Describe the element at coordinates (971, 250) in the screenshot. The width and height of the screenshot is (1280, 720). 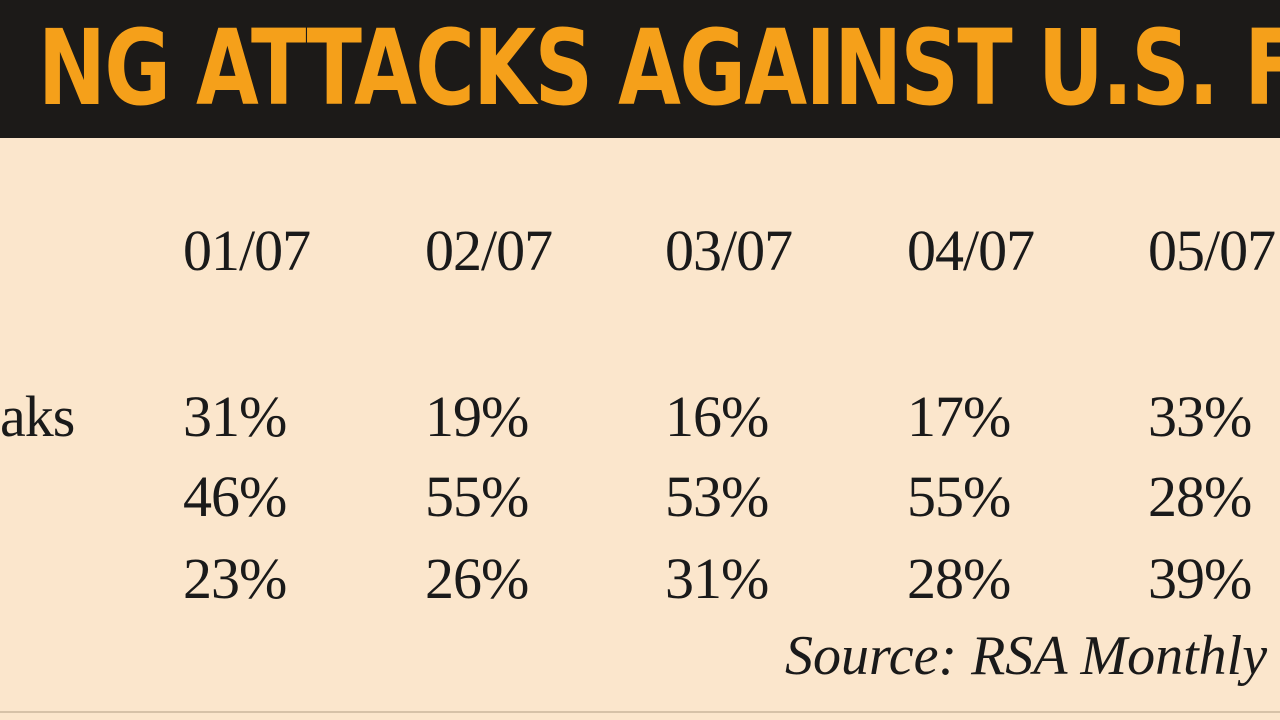
I see `column-header: 04/07` at that location.